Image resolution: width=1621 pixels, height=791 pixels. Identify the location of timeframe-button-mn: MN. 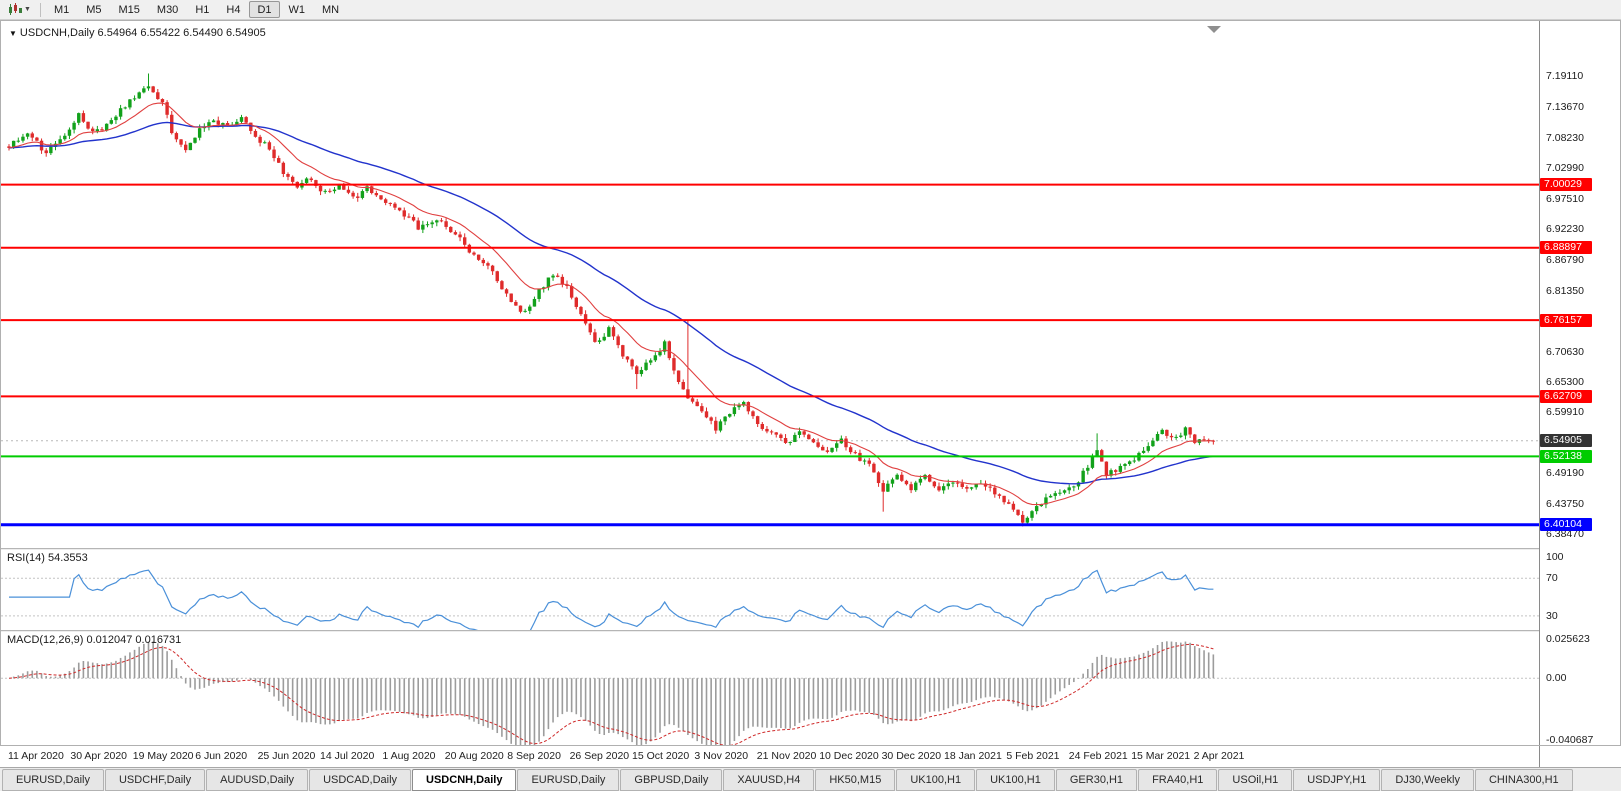
(331, 10).